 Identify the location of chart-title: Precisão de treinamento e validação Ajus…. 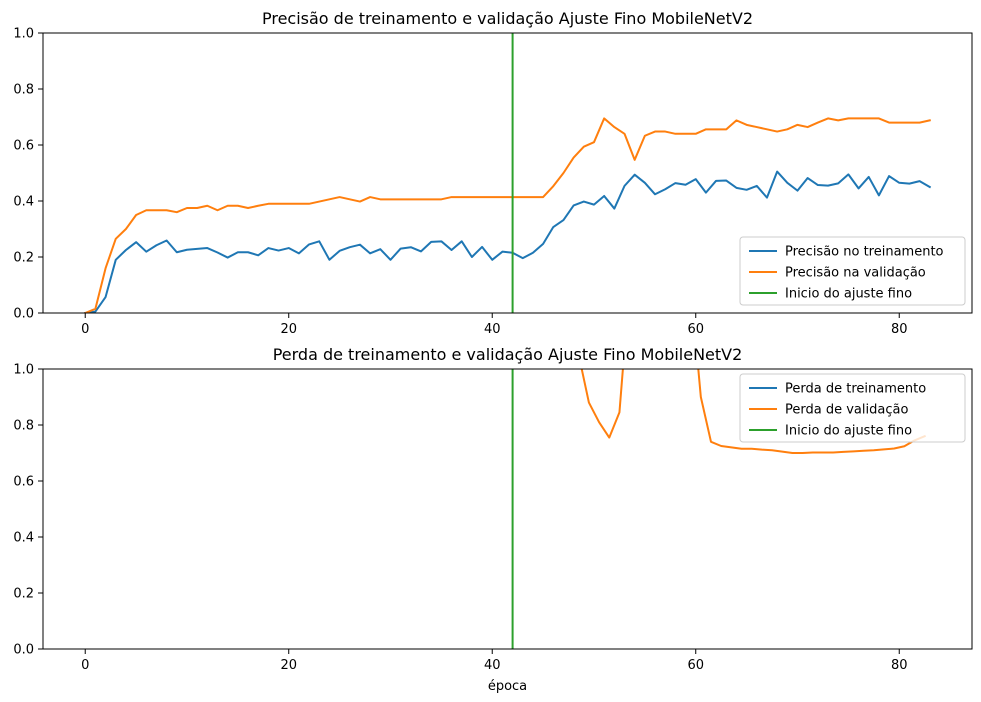
(507, 18).